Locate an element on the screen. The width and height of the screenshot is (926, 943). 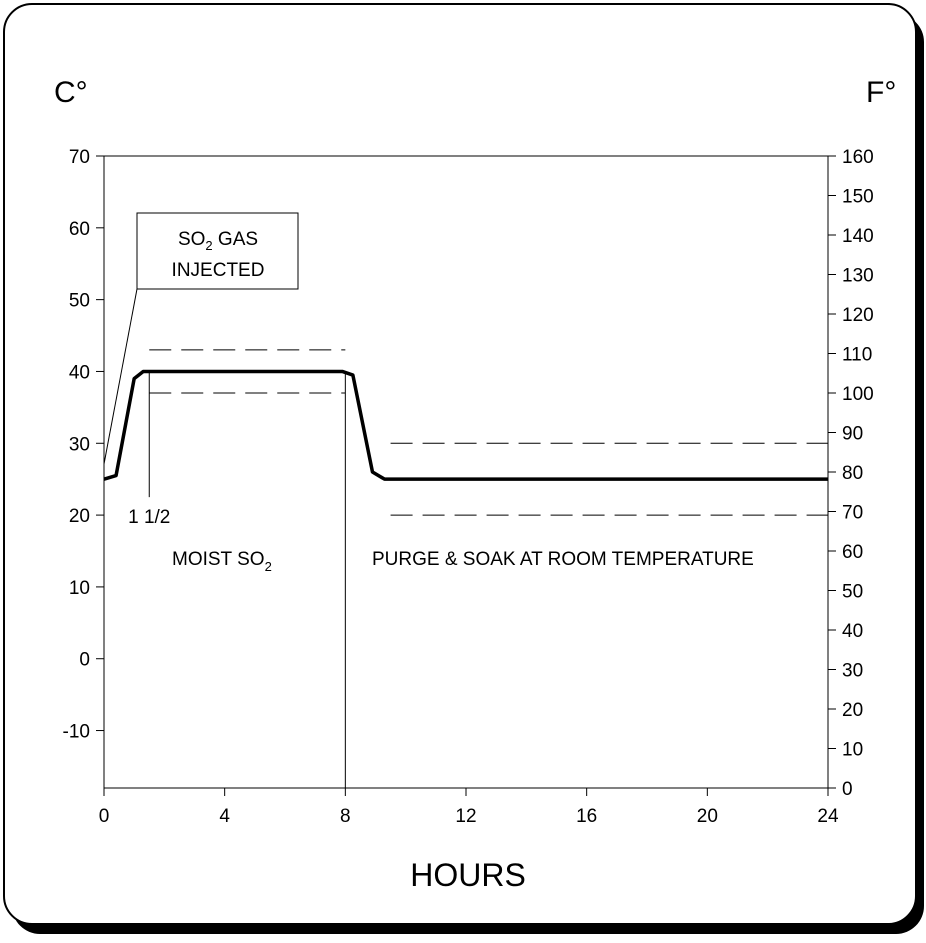
left-tick-label: 10 is located at coordinates (79, 588).